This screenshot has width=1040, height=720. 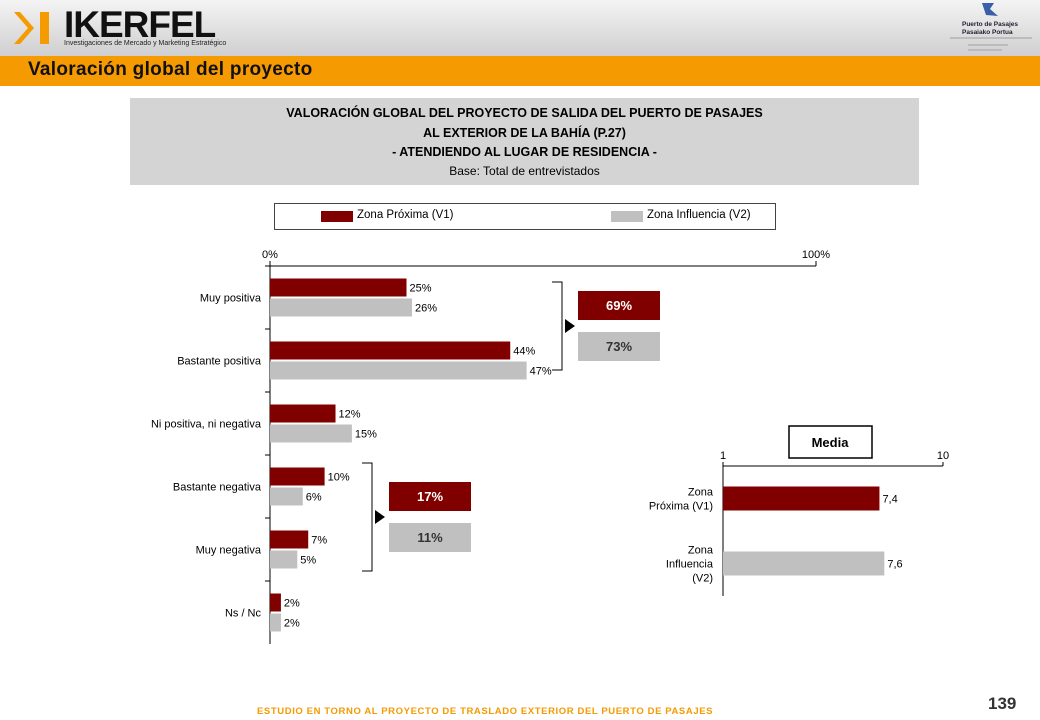 I want to click on port-logo-line1: Puerto de Pasajes, so click(x=990, y=24).